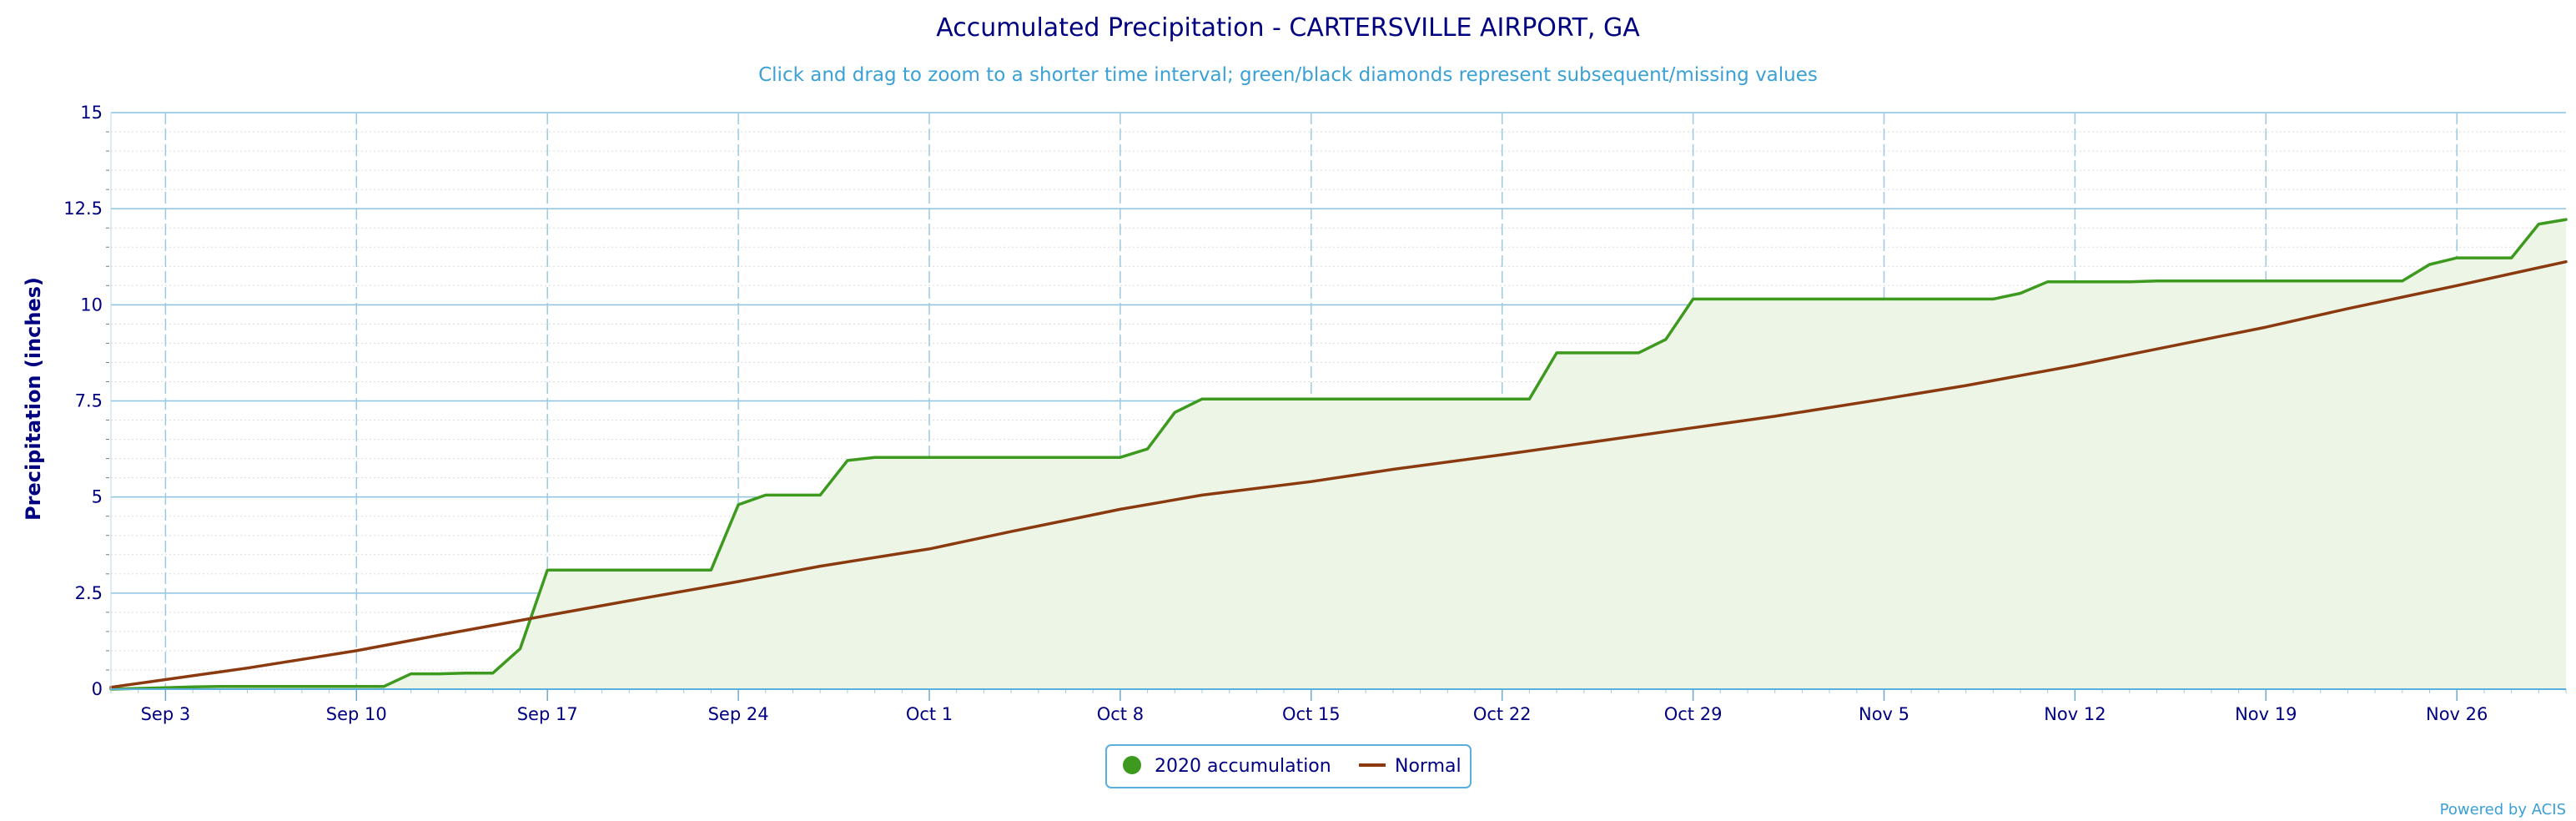 This screenshot has width=2576, height=821. Describe the element at coordinates (83, 209) in the screenshot. I see `y-tick-label: 12.5` at that location.